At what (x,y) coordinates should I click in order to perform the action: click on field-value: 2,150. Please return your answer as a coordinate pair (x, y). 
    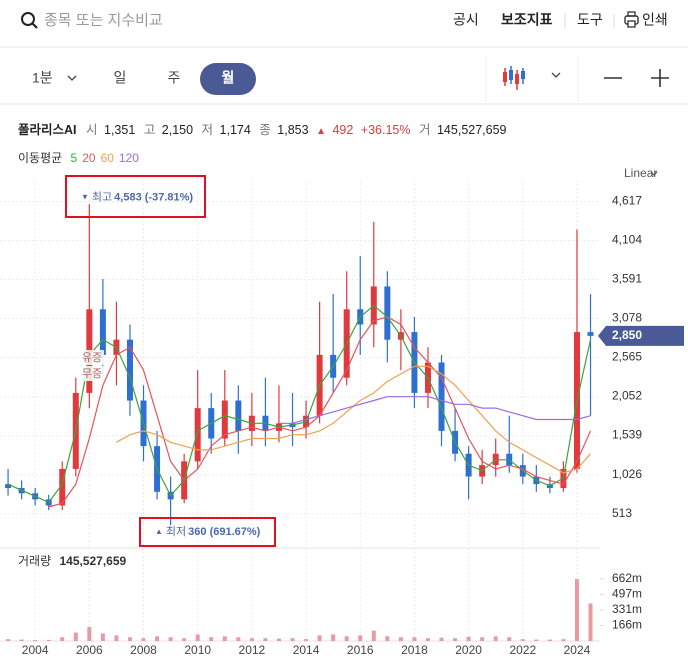
    Looking at the image, I should click on (177, 130).